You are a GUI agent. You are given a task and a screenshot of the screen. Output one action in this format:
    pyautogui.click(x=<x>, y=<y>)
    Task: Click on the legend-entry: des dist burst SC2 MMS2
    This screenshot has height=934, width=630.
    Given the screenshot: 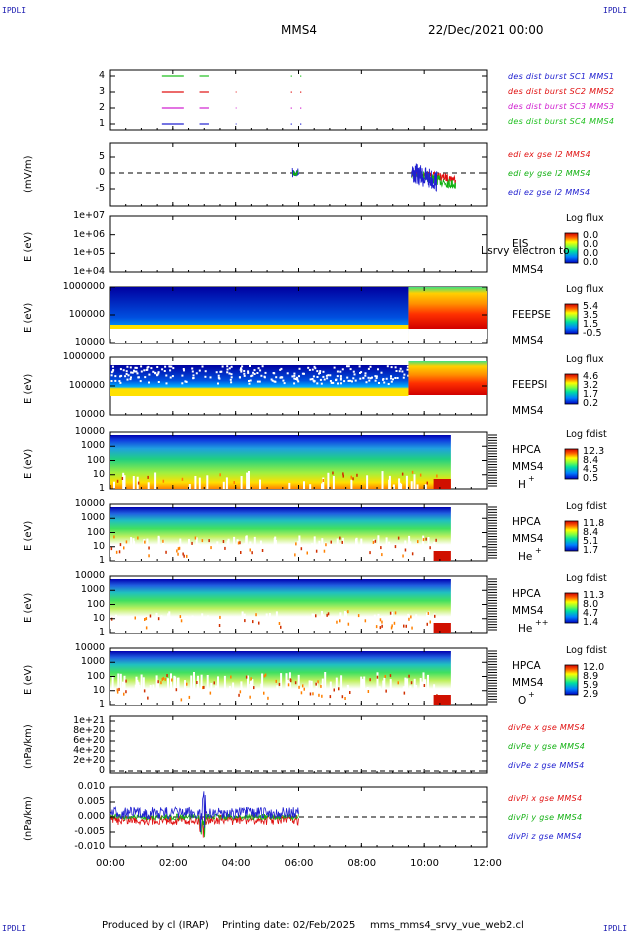 What is the action you would take?
    pyautogui.click(x=561, y=91)
    